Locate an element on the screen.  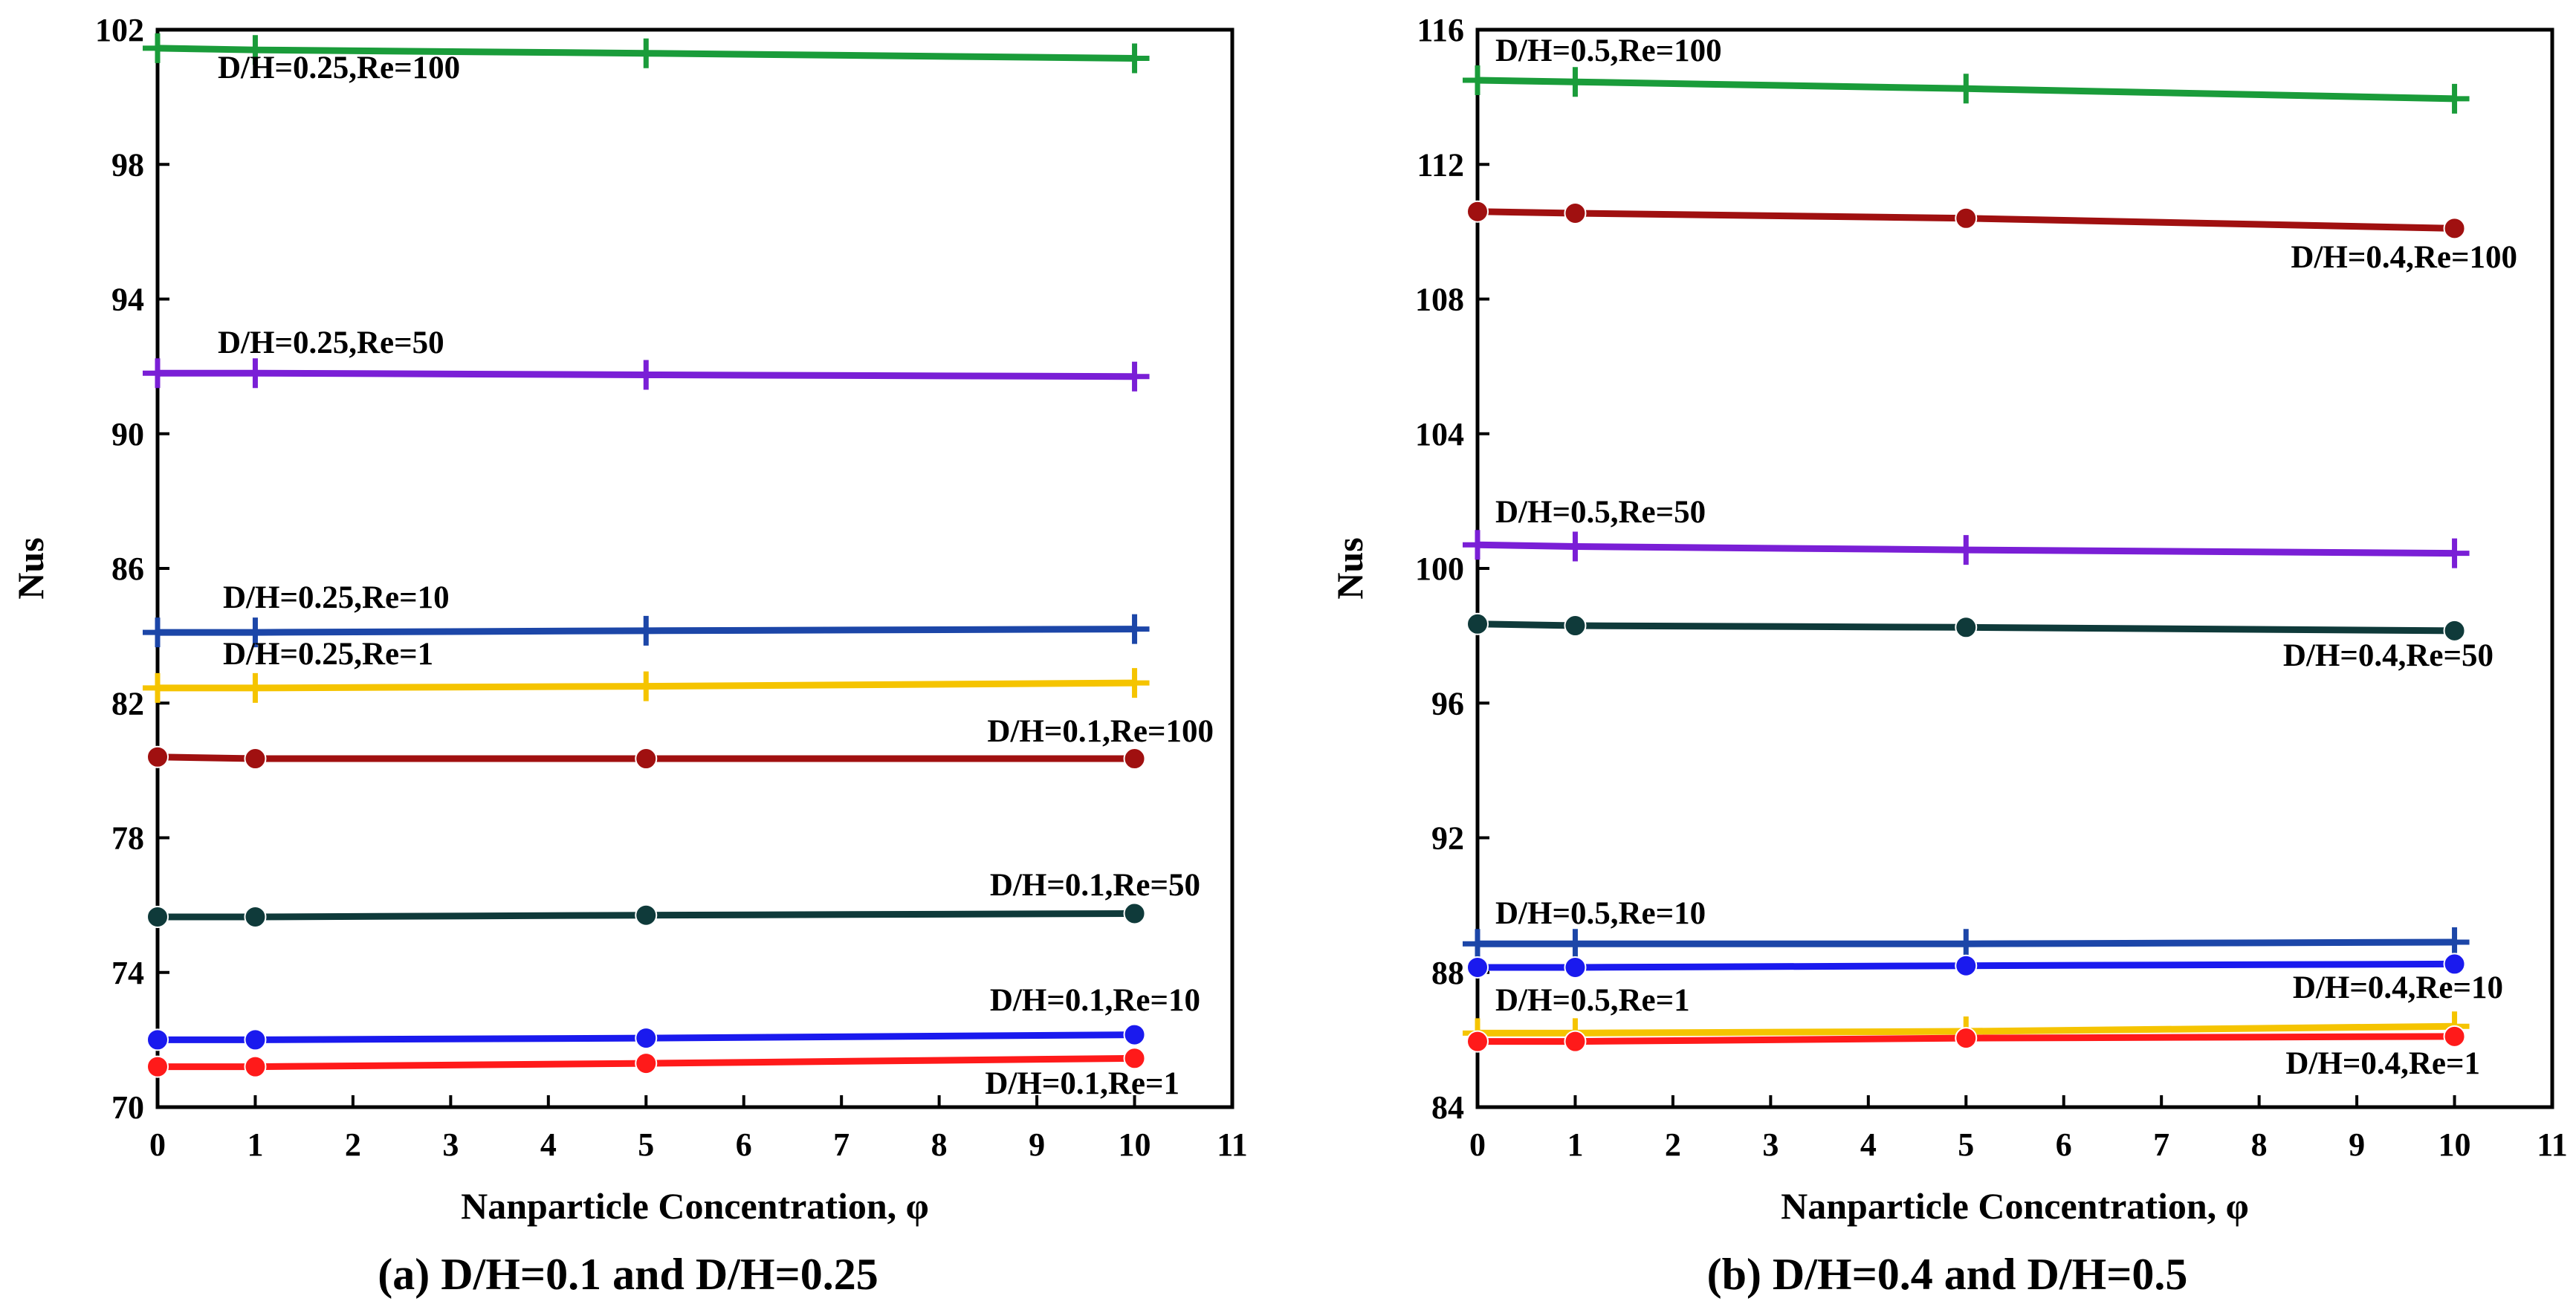
series-label: D/H=0.25,Re=10 is located at coordinates (336, 597).